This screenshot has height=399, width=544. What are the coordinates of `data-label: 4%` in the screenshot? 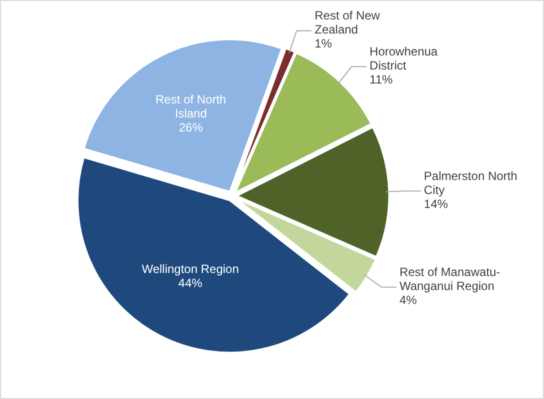 It's located at (408, 300).